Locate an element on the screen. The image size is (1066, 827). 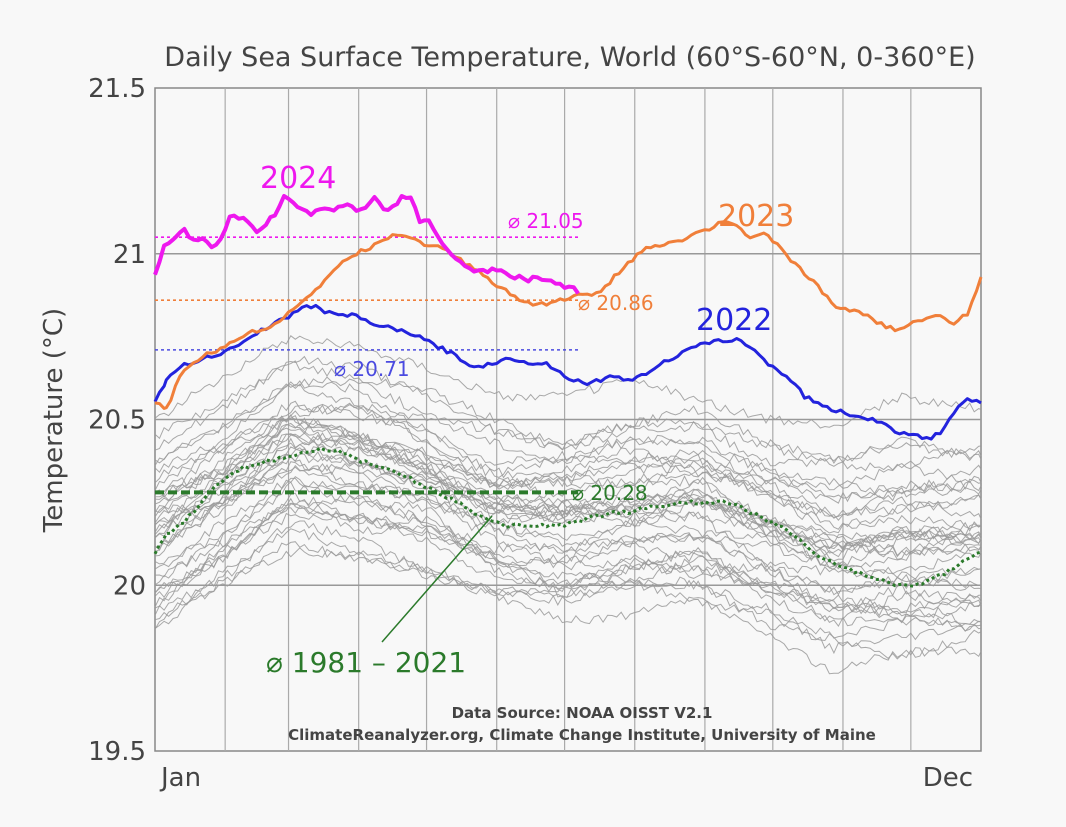
series-line-2022 is located at coordinates (567, 372).